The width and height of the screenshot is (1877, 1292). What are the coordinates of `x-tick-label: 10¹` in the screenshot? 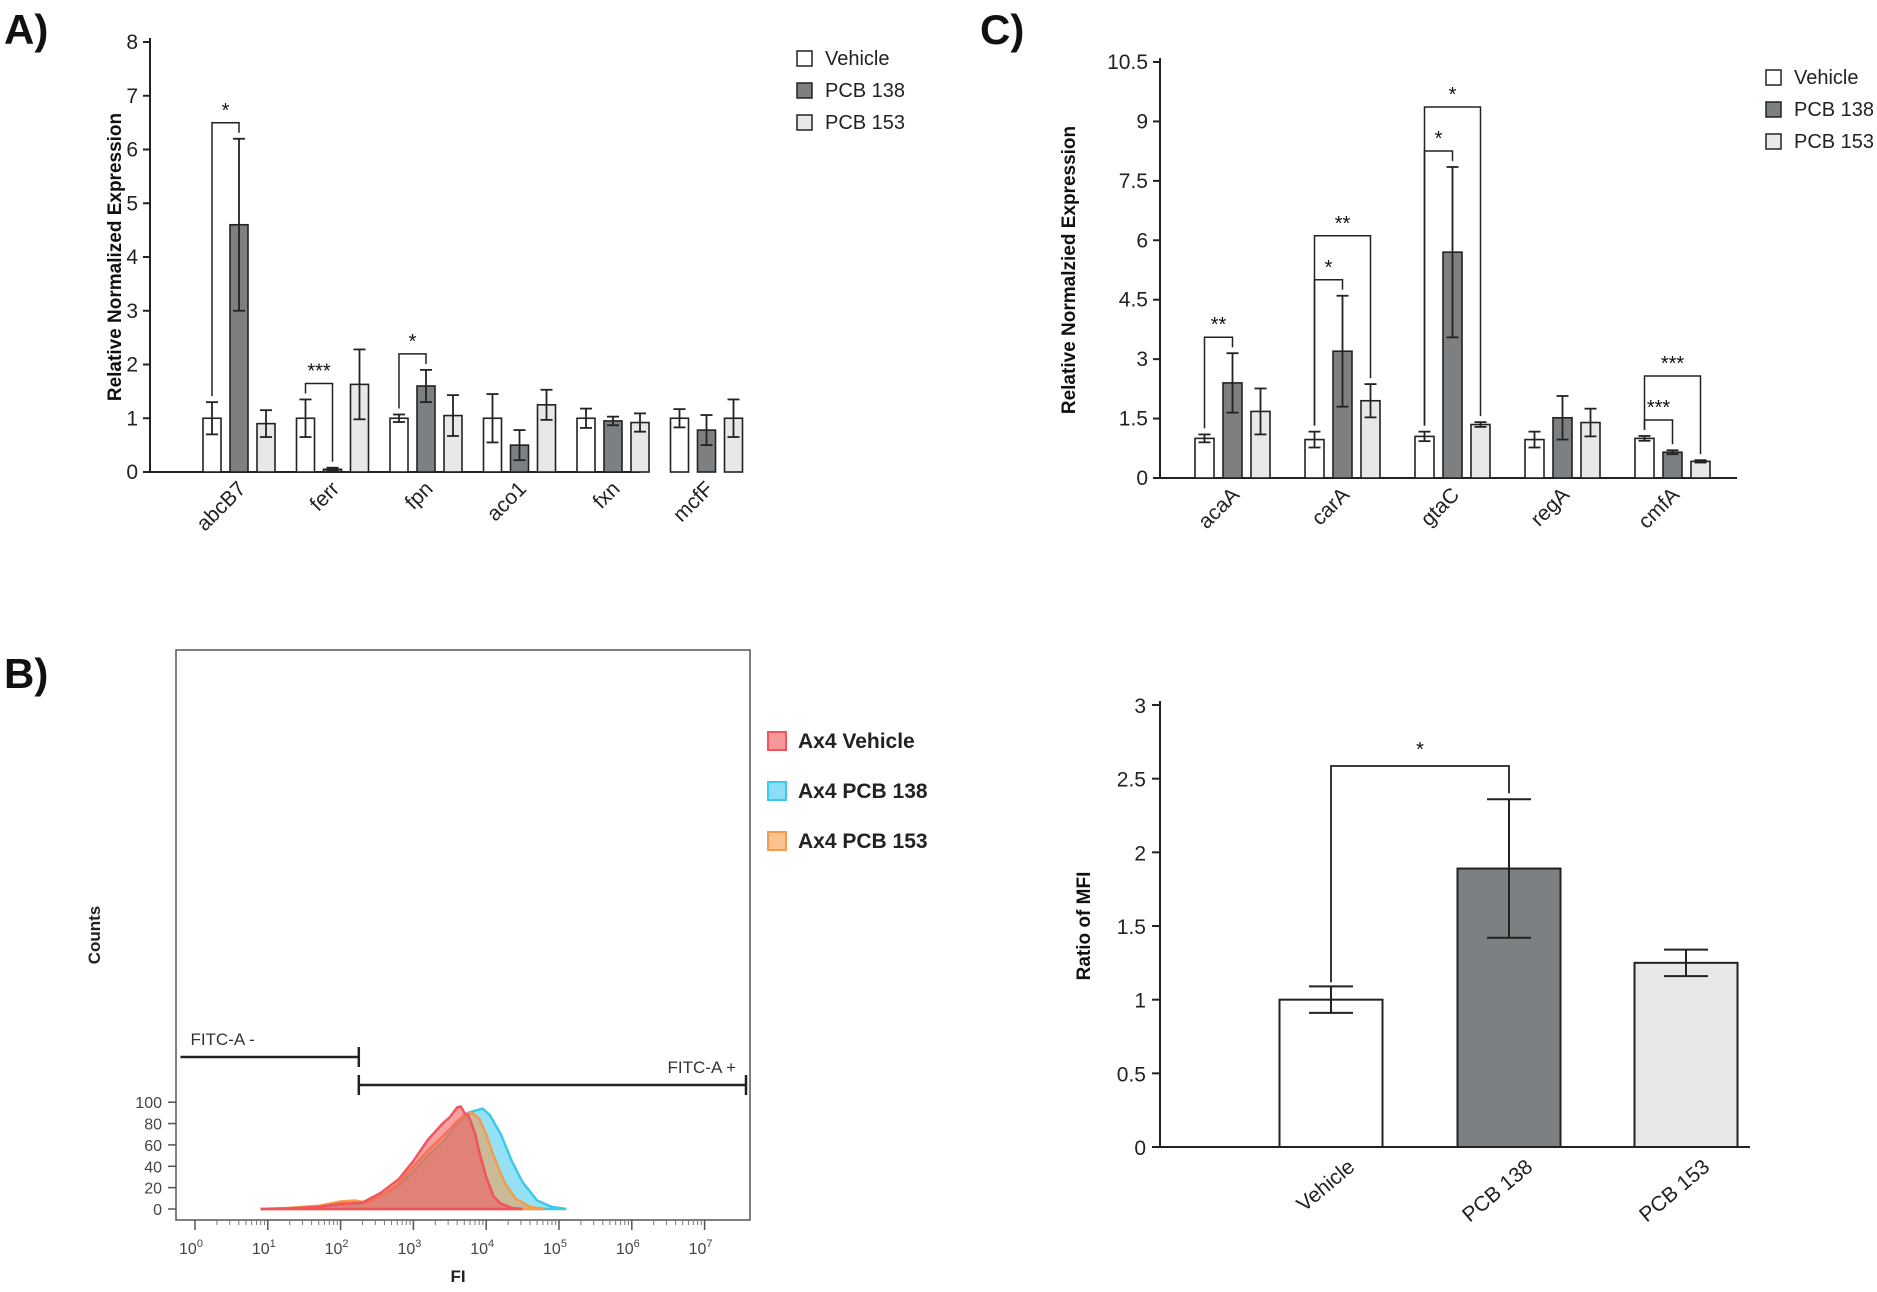 It's located at (264, 1248).